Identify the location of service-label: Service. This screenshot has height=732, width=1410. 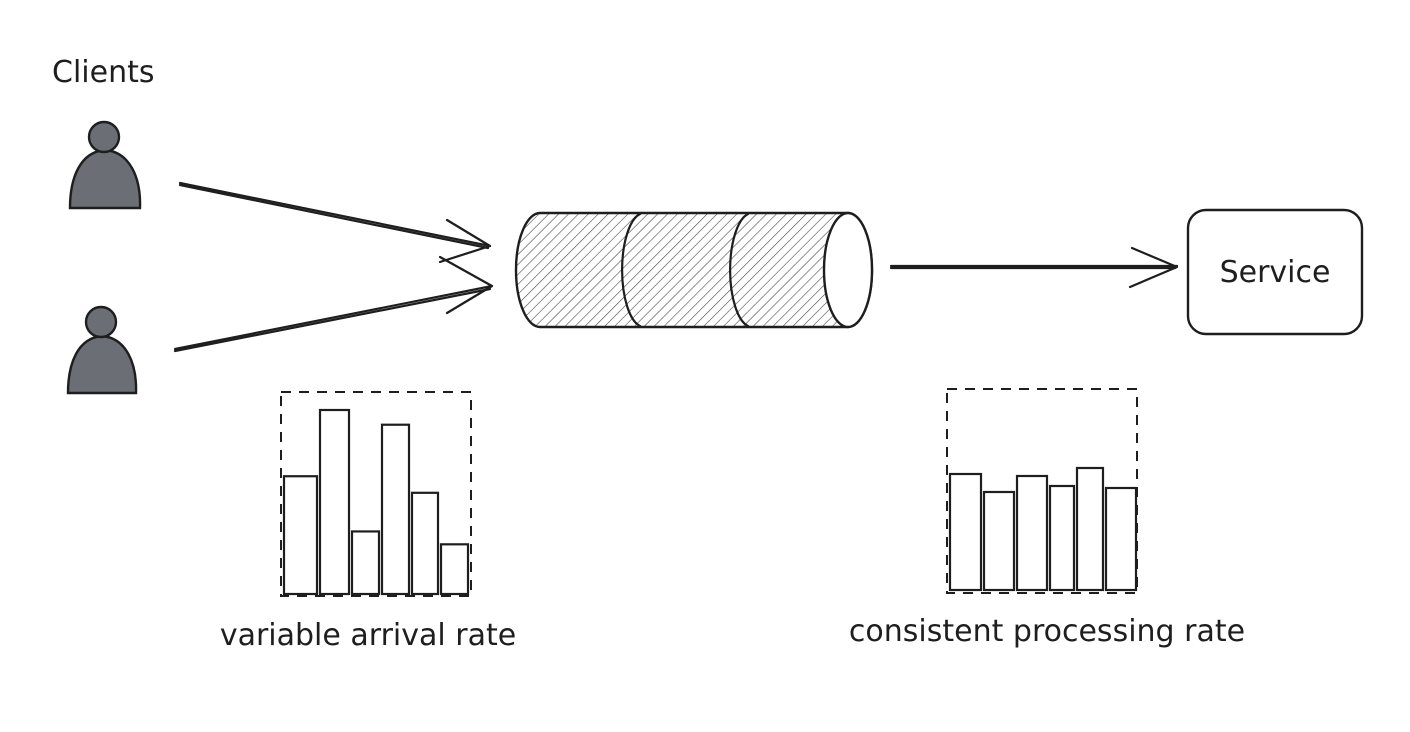
(1275, 272).